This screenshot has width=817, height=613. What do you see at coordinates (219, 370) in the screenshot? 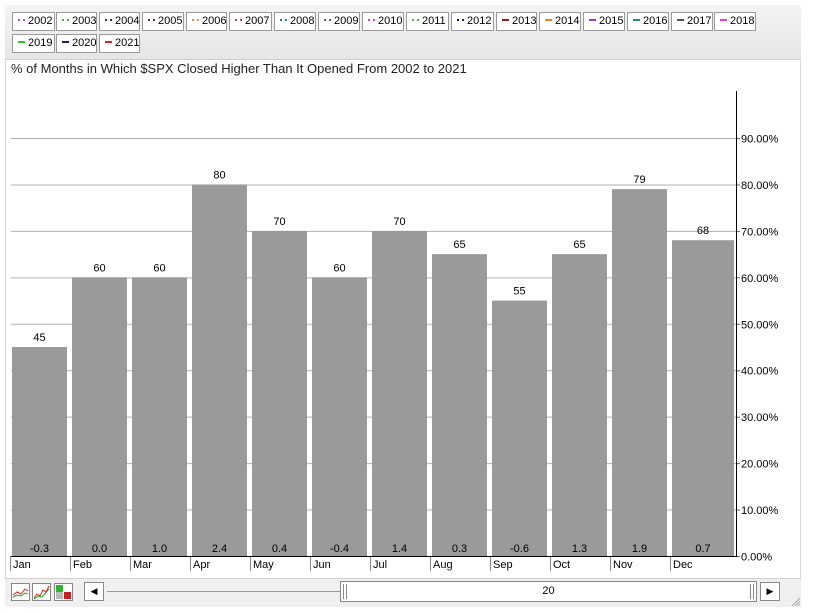
I see `bar-apr` at bounding box center [219, 370].